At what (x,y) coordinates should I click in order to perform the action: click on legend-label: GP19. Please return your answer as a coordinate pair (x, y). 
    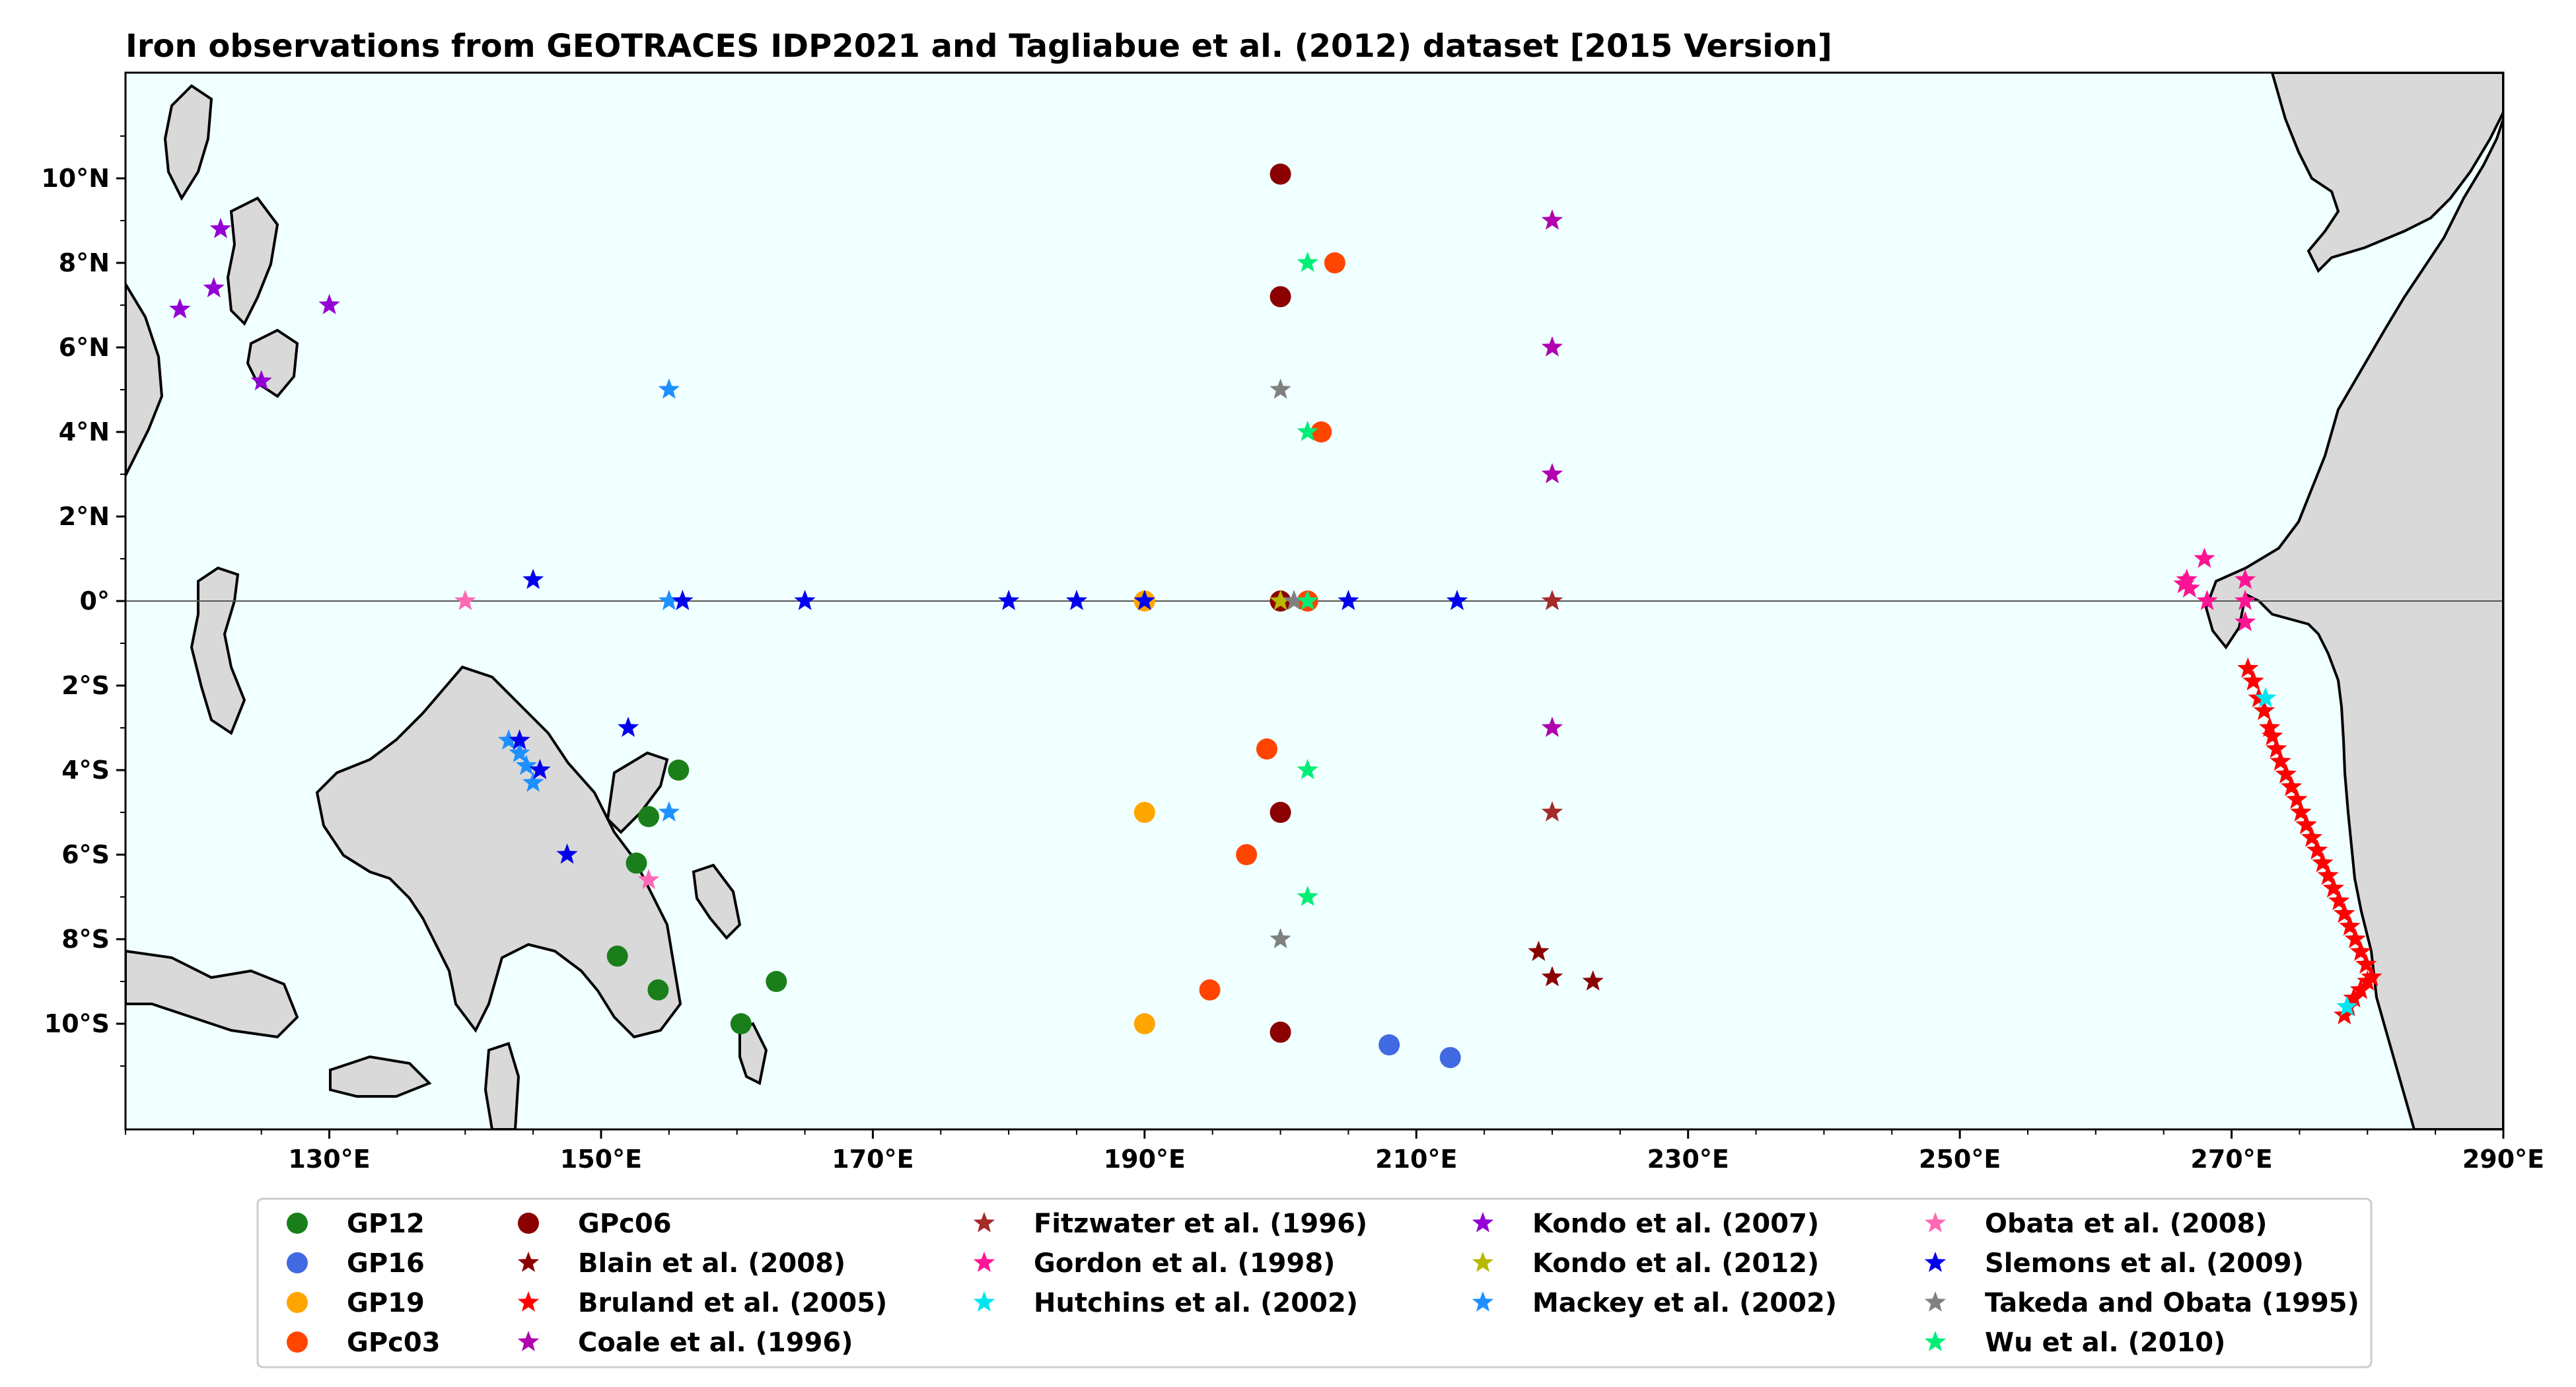
    Looking at the image, I should click on (386, 1303).